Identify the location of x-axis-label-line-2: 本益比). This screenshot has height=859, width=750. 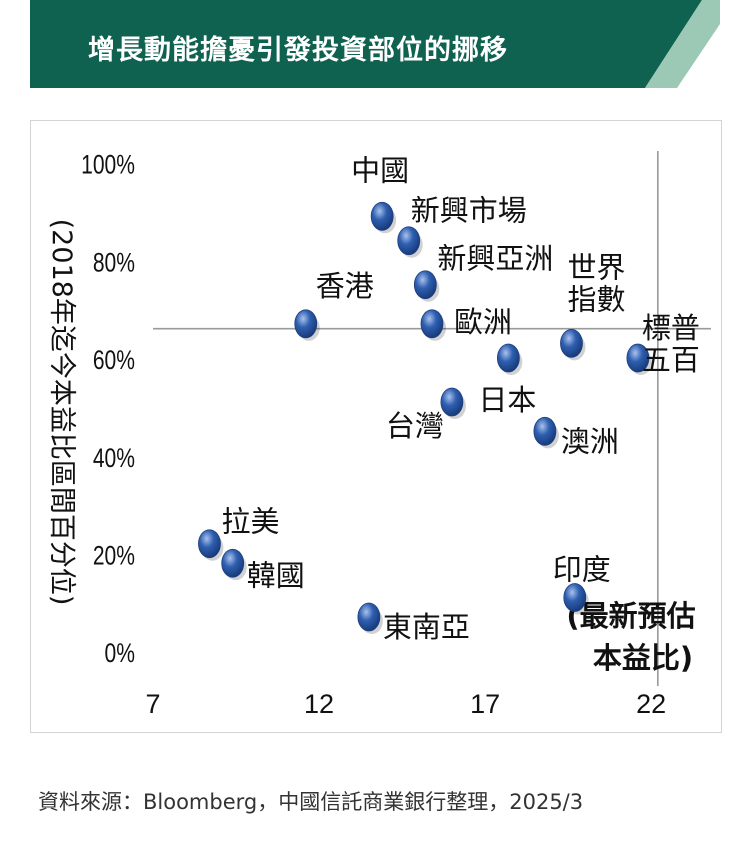
(643, 658).